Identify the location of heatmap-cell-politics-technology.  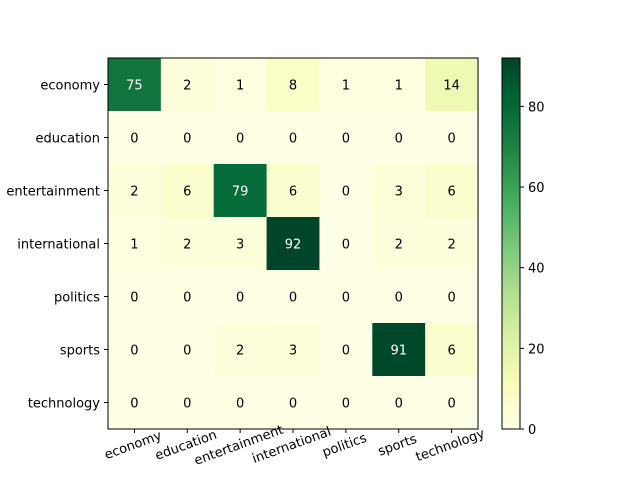
(452, 297).